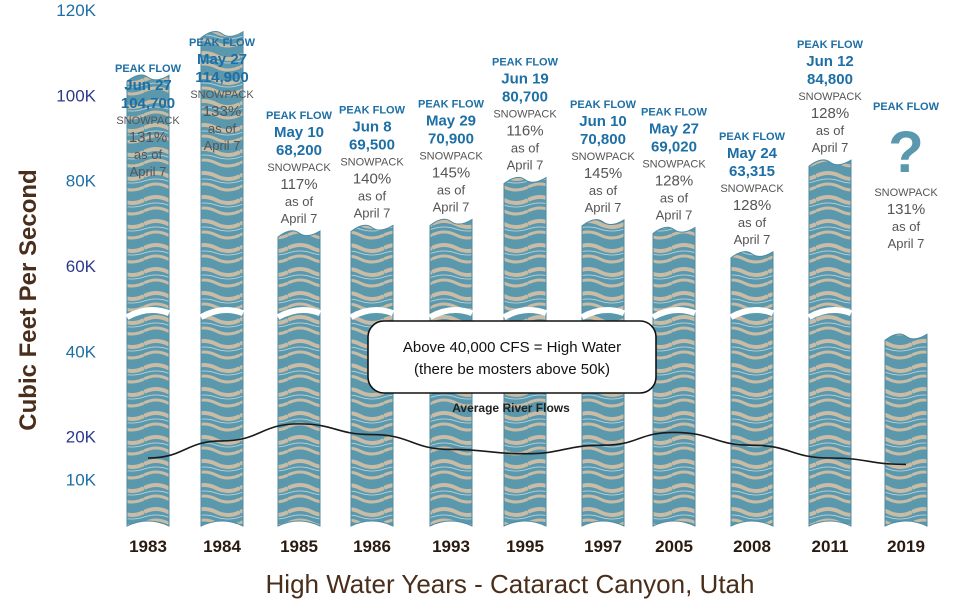  Describe the element at coordinates (222, 546) in the screenshot. I see `x-tick-label: 1984` at that location.